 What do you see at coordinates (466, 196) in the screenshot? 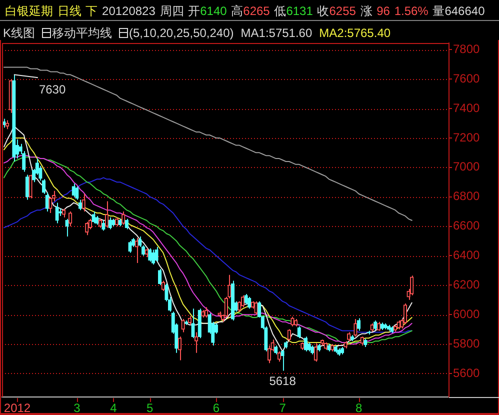
I see `y-tick-label: 6800` at bounding box center [466, 196].